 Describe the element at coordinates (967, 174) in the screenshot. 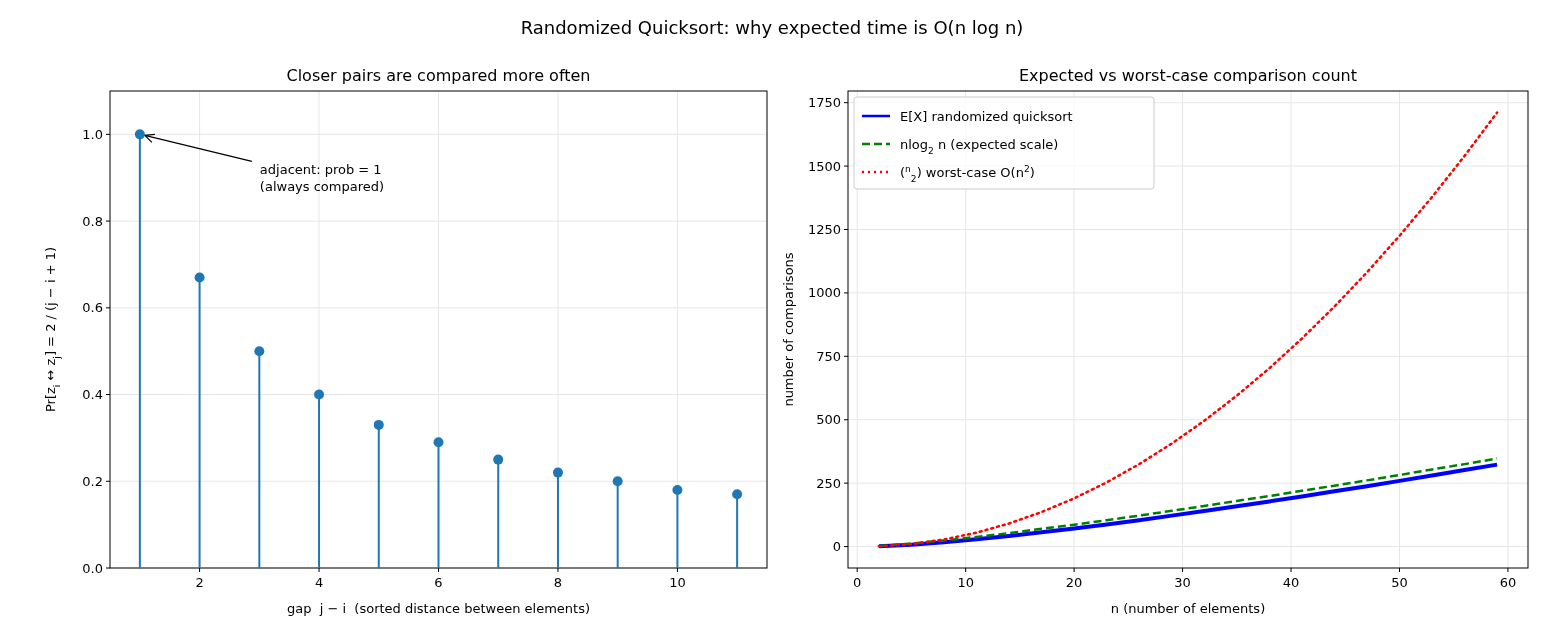

I see `legend-label: ($^{n}$$_{2}$) worst-case O(n$^{2}$)` at that location.